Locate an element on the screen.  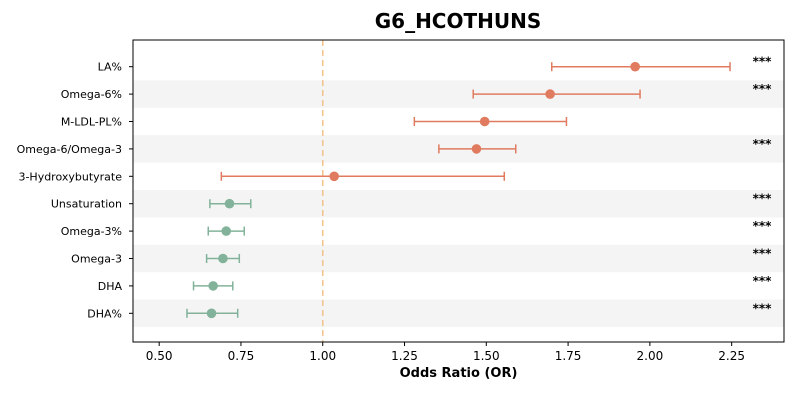
x-tick-label: 1.75 is located at coordinates (568, 356).